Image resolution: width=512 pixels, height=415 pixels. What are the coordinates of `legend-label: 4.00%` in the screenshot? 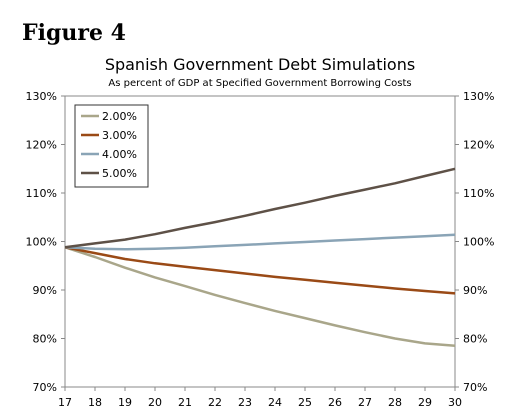 It's located at (119, 154).